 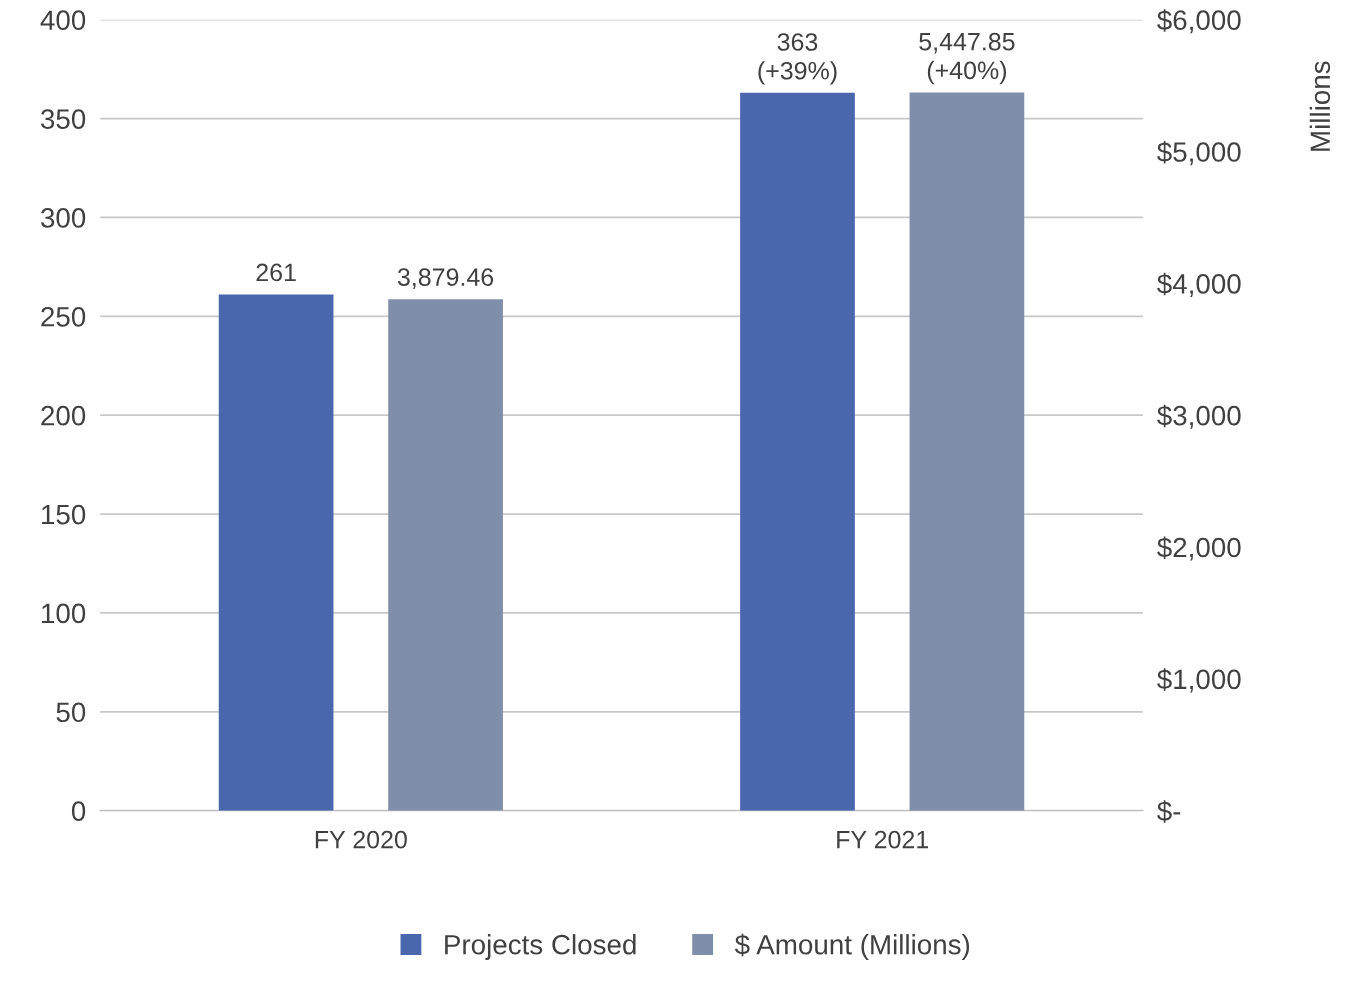 What do you see at coordinates (64, 613) in the screenshot?
I see `y-tick-label: 100` at bounding box center [64, 613].